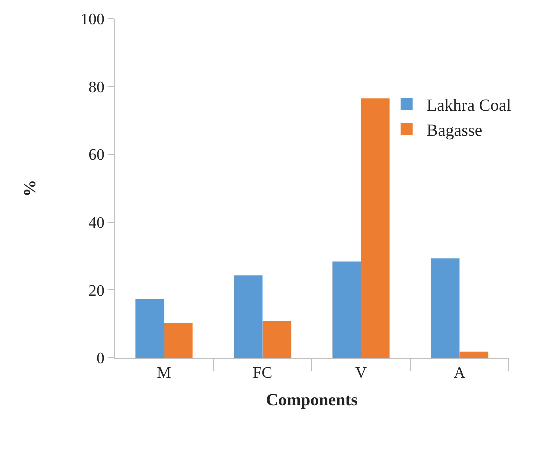  What do you see at coordinates (469, 105) in the screenshot?
I see `legend-label: Lakhra Coal` at bounding box center [469, 105].